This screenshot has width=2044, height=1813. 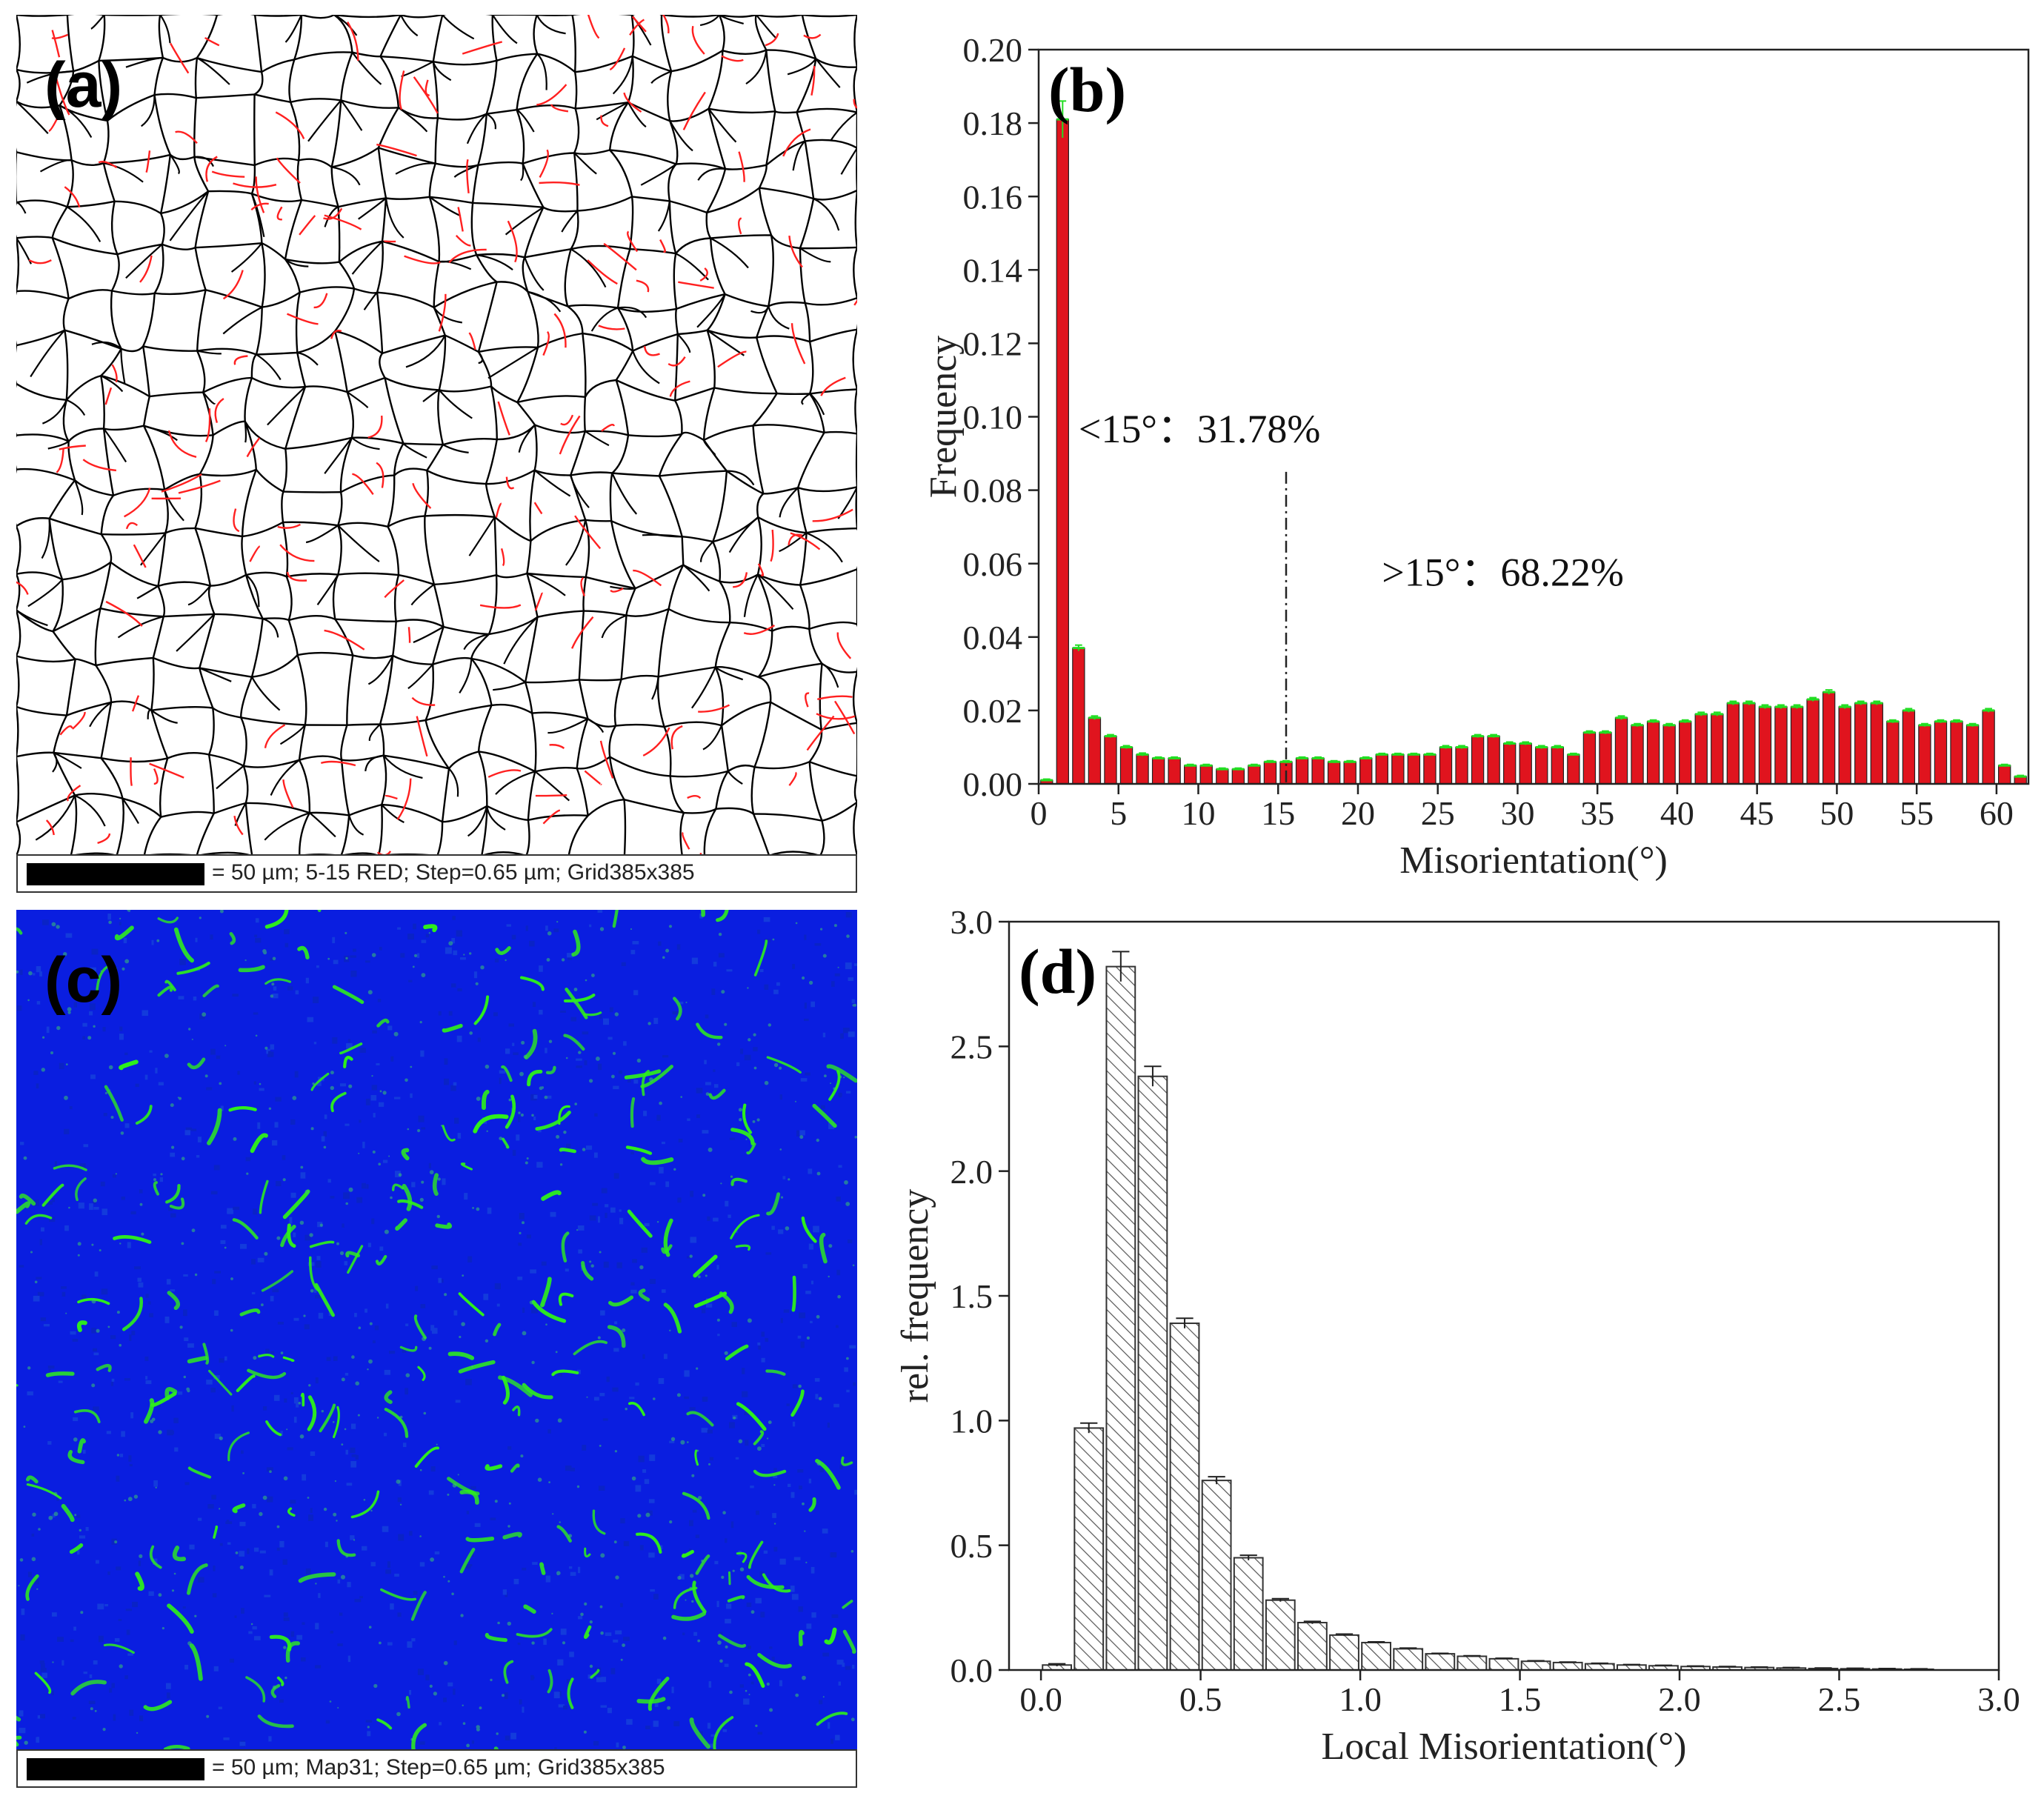 What do you see at coordinates (83, 85) in the screenshot?
I see `panel-label-a: (a)` at bounding box center [83, 85].